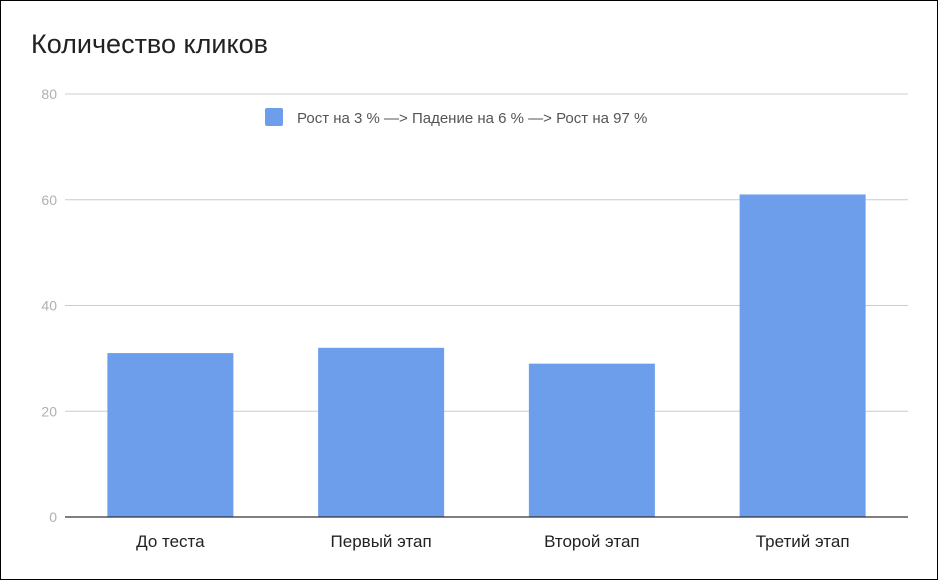  What do you see at coordinates (49, 200) in the screenshot?
I see `y-tick-label: 60` at bounding box center [49, 200].